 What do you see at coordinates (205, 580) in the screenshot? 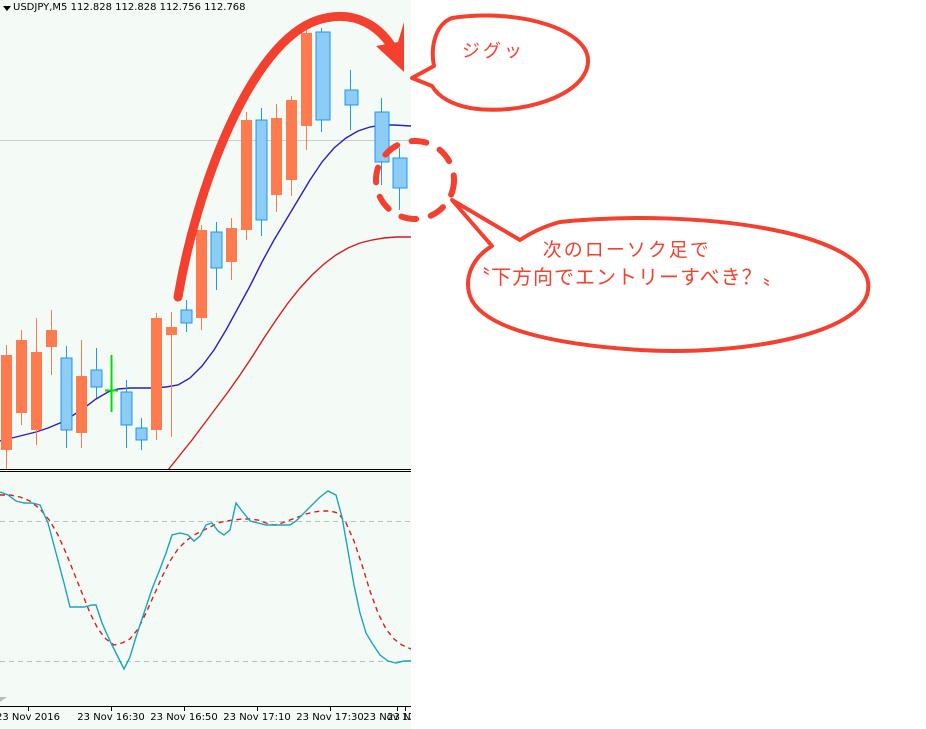
I see `stoch-k-line` at bounding box center [205, 580].